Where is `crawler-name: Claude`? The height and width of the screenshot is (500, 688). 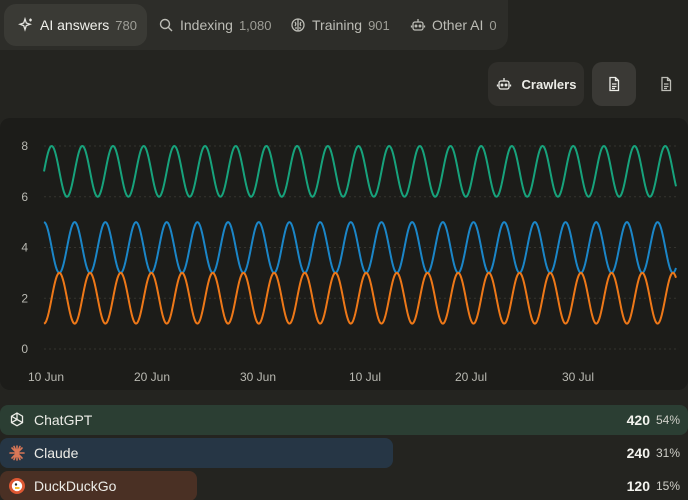
crawler-name: Claude is located at coordinates (56, 453).